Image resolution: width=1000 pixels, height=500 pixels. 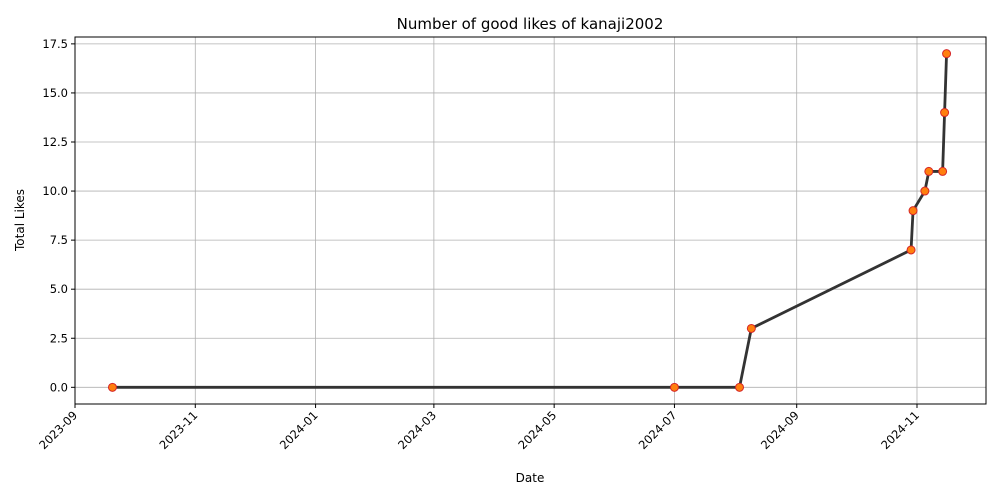 What do you see at coordinates (55, 191) in the screenshot?
I see `y-tick-label: 10.0` at bounding box center [55, 191].